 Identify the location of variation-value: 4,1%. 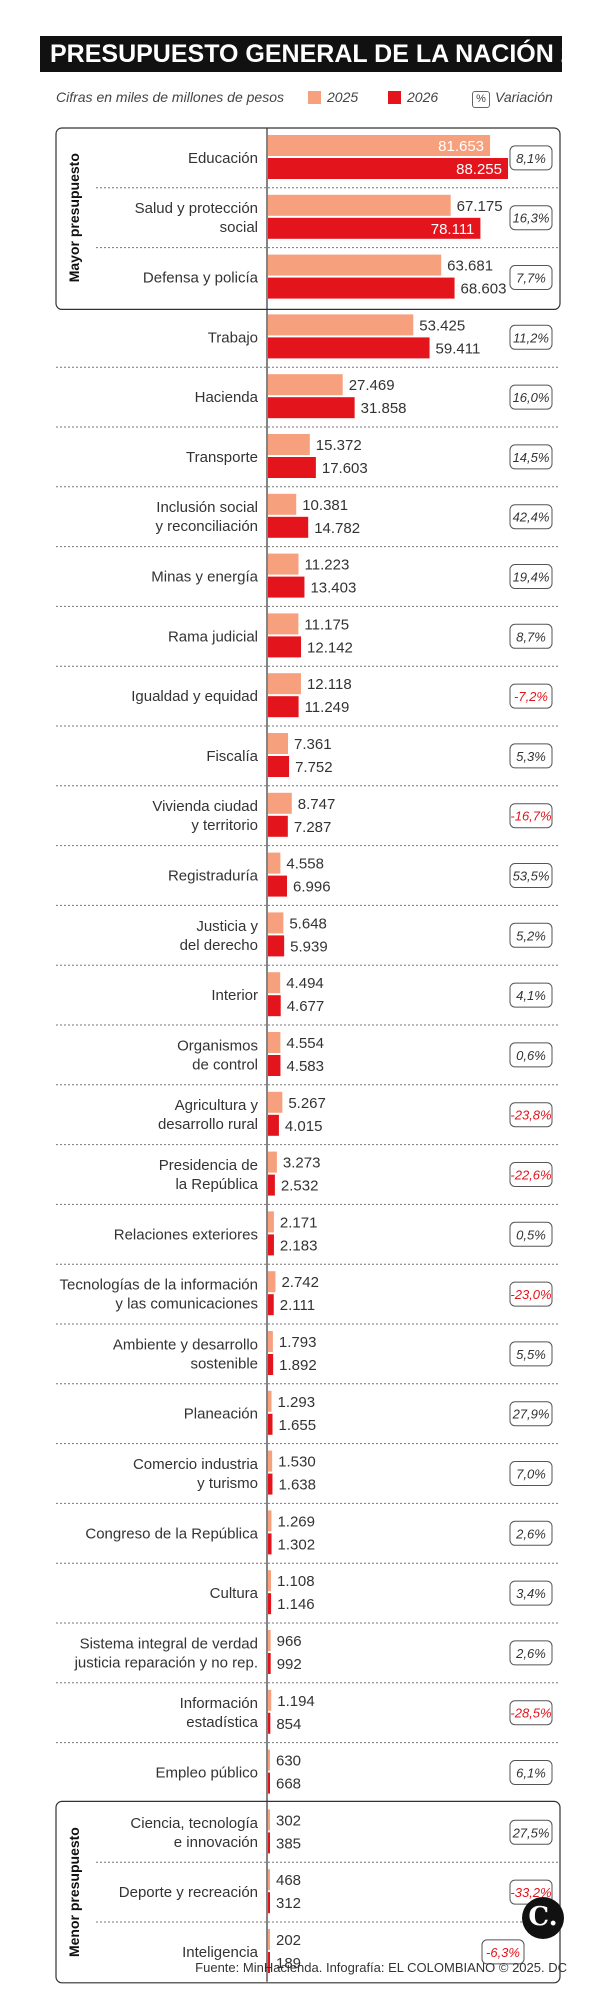
(531, 995).